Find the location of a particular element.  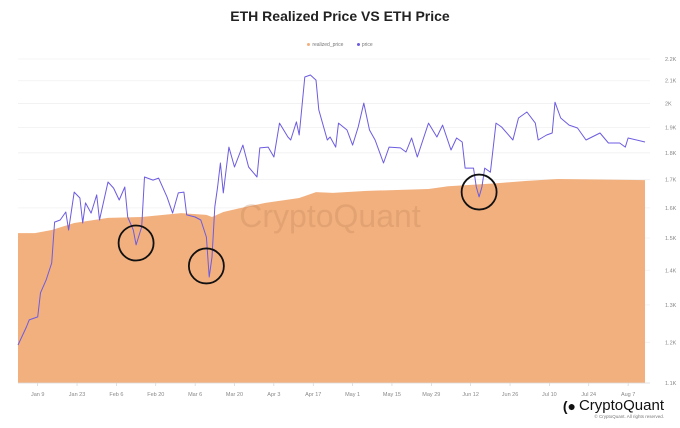

watermark: CryptoQuant is located at coordinates (330, 216).